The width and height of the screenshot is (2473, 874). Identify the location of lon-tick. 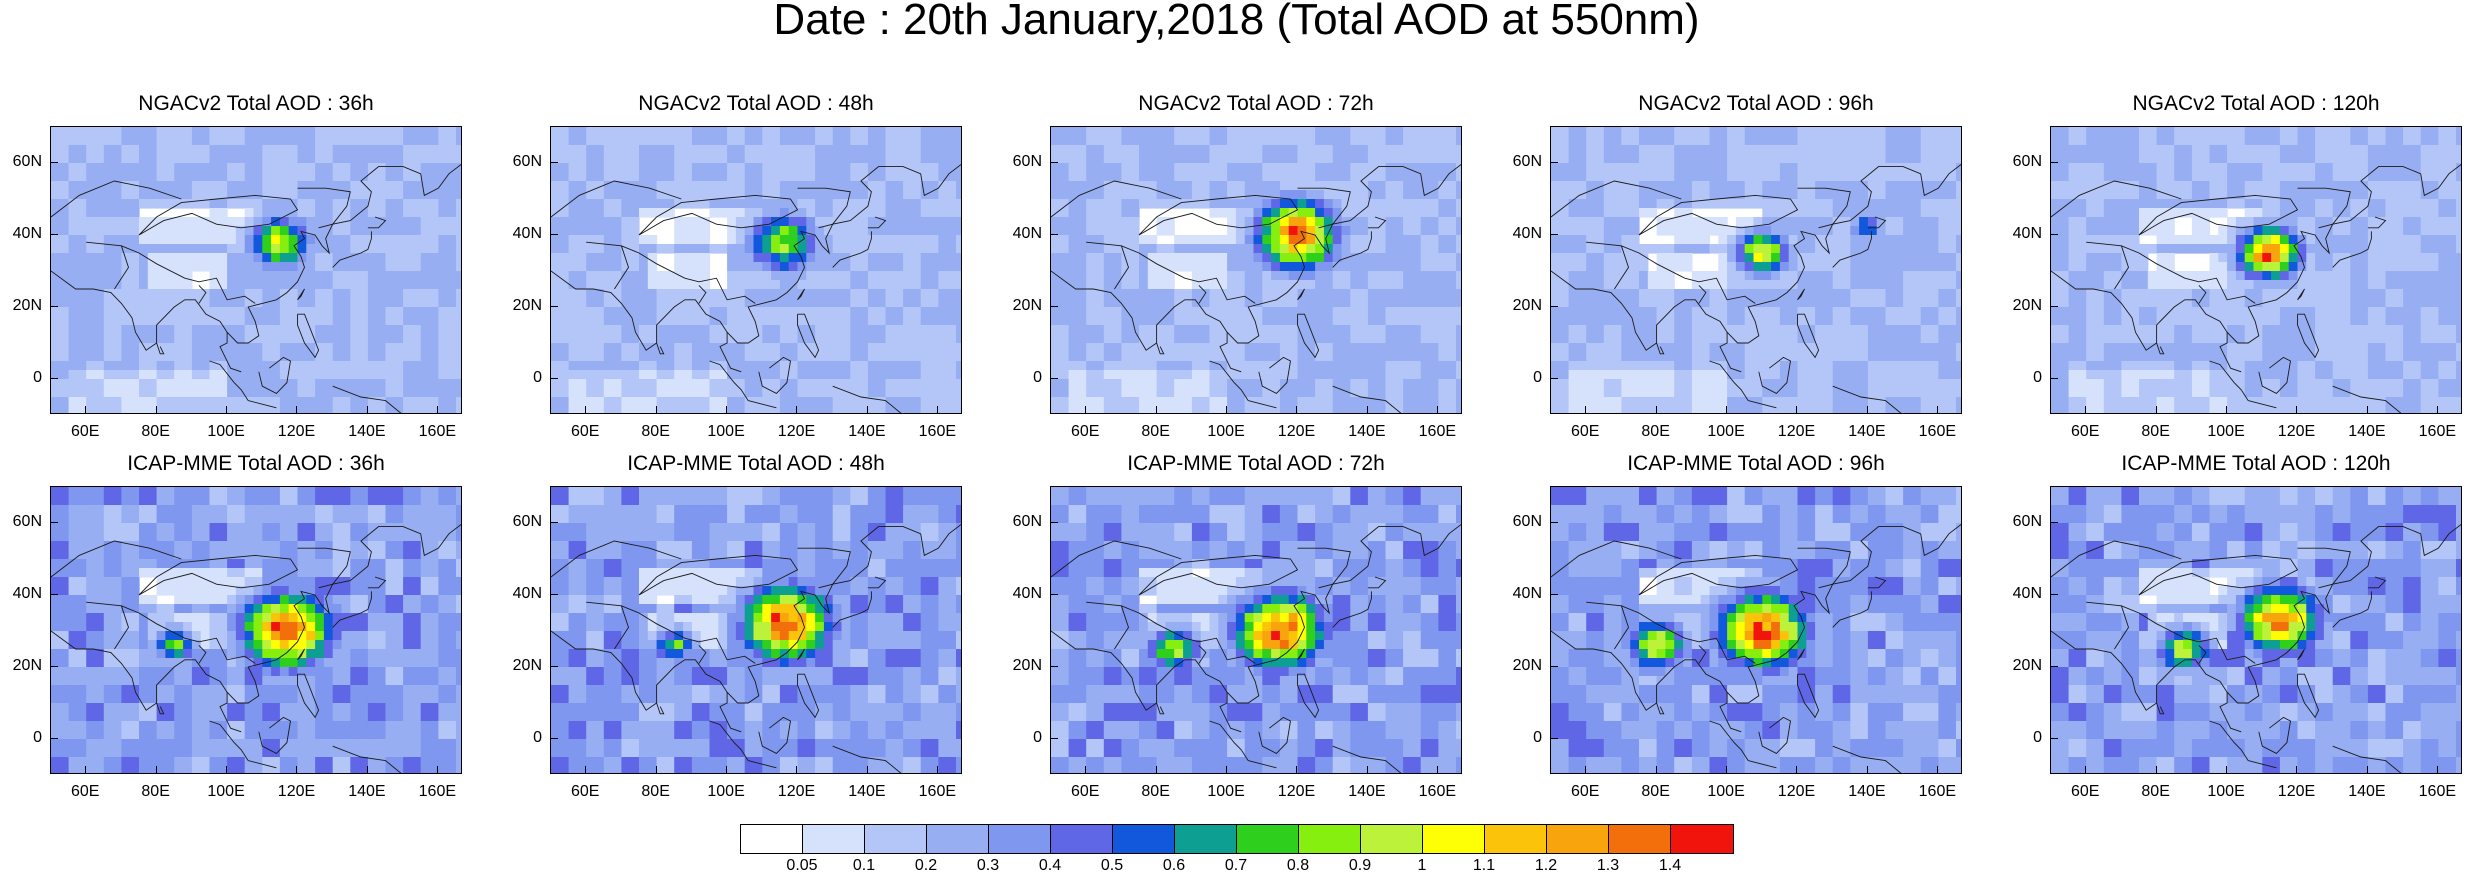
(227, 410).